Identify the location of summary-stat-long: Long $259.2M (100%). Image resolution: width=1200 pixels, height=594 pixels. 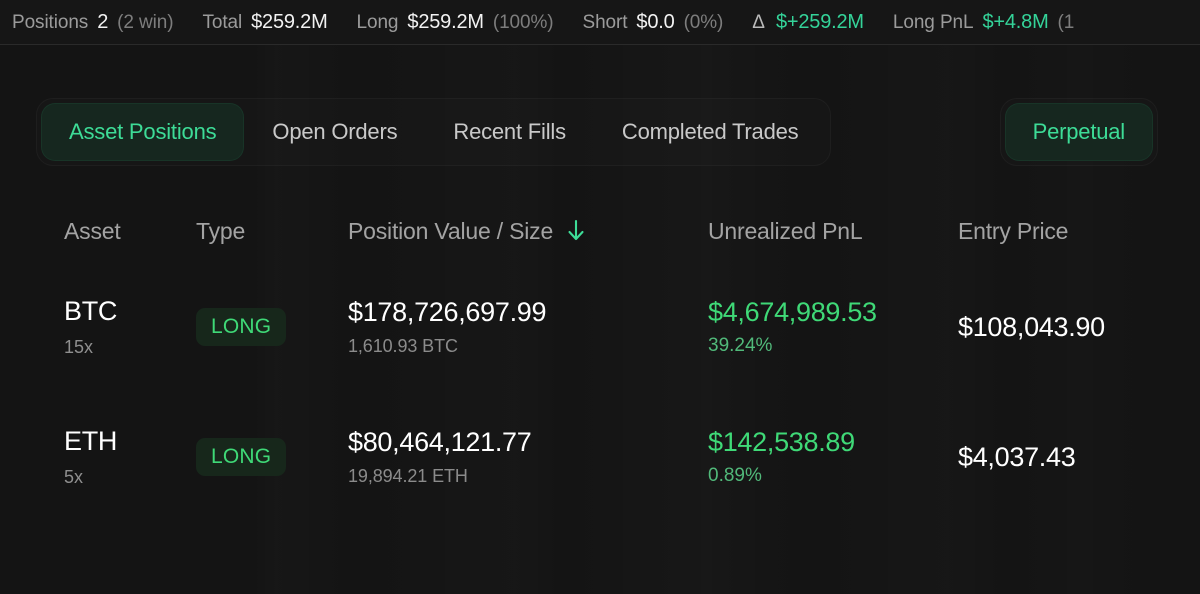
(455, 22).